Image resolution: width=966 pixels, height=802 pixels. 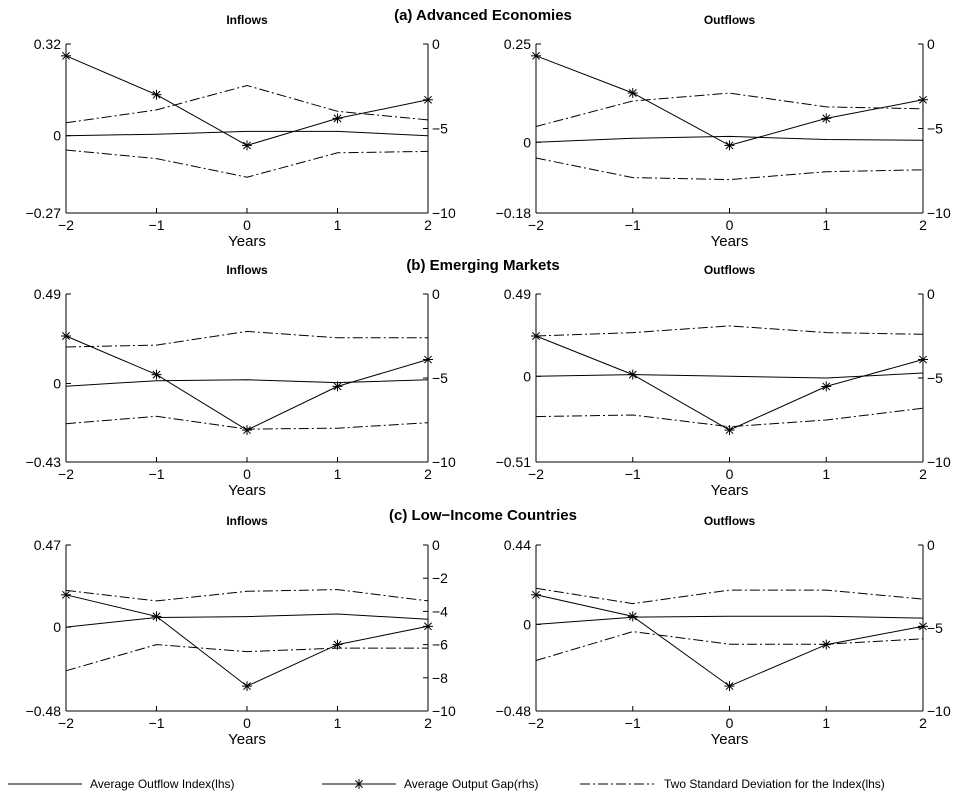 I want to click on panel-6-xtick-label-3: 1, so click(x=826, y=723).